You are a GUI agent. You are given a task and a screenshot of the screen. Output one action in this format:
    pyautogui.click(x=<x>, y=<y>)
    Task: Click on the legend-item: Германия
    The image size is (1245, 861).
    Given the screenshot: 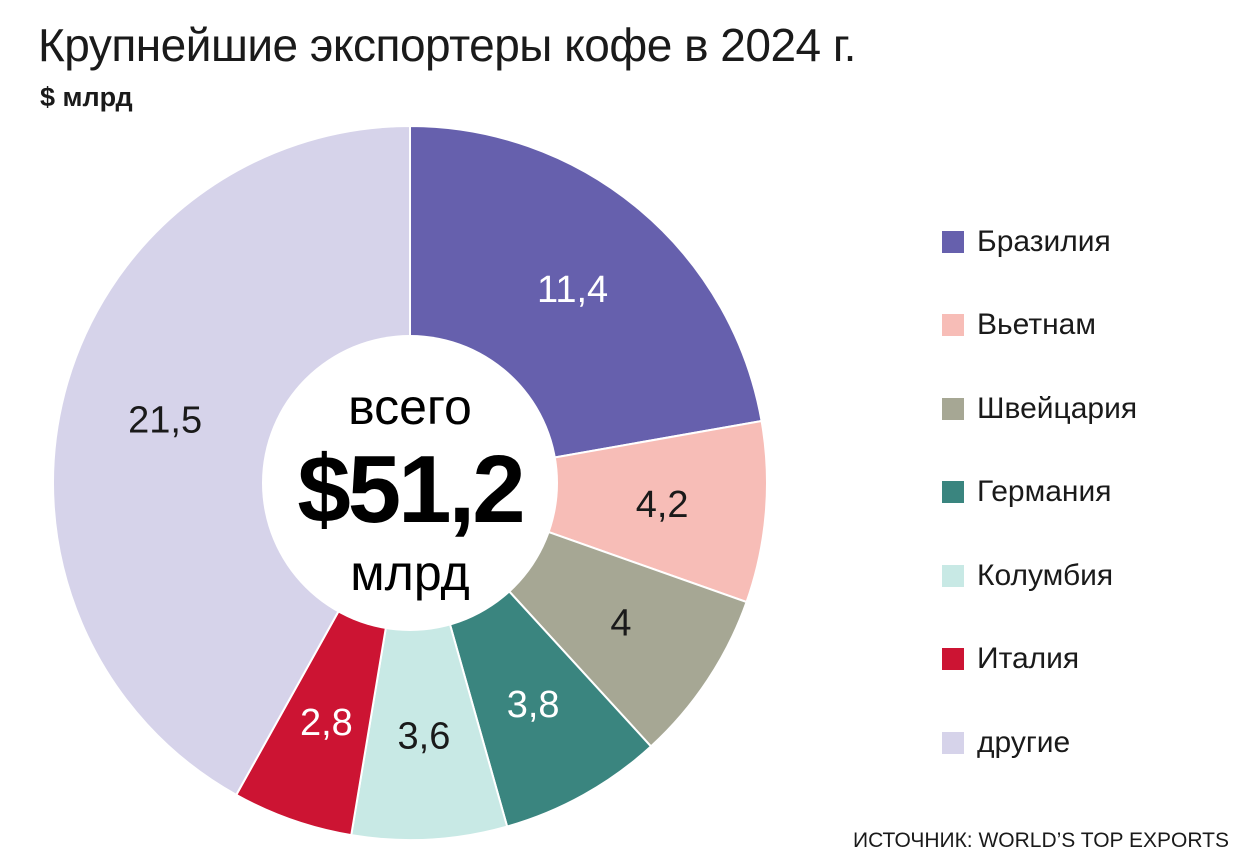 What is the action you would take?
    pyautogui.click(x=1039, y=493)
    